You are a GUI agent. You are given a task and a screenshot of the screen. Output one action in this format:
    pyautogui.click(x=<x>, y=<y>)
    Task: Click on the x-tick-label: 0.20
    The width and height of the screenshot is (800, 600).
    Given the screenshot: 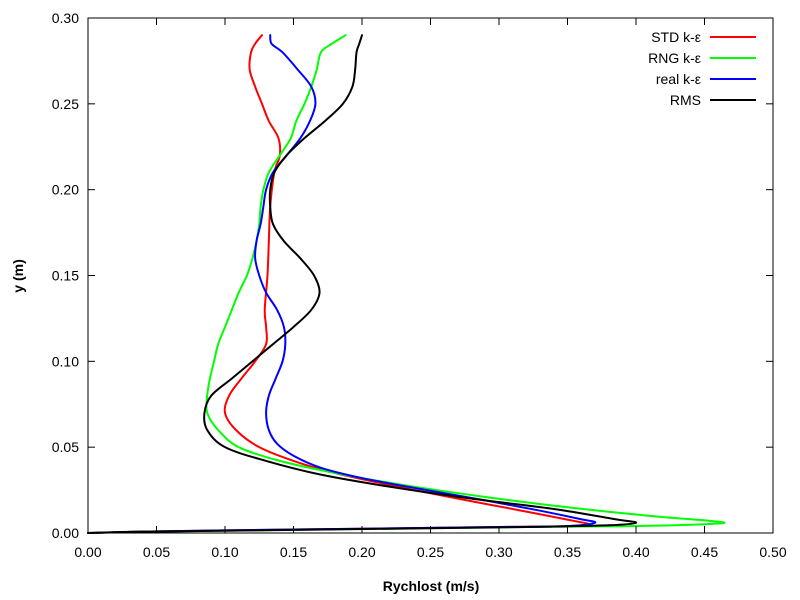 What is the action you would take?
    pyautogui.click(x=361, y=552)
    